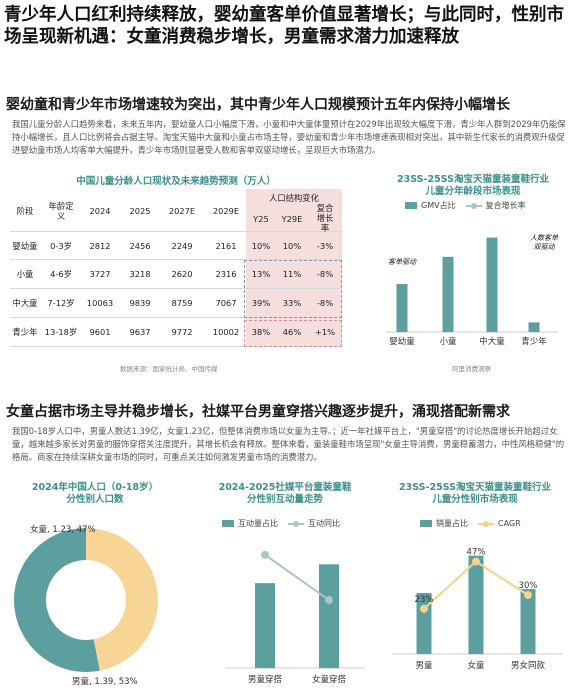 This screenshot has height=690, width=580. I want to click on table-cell: 11%, so click(292, 273).